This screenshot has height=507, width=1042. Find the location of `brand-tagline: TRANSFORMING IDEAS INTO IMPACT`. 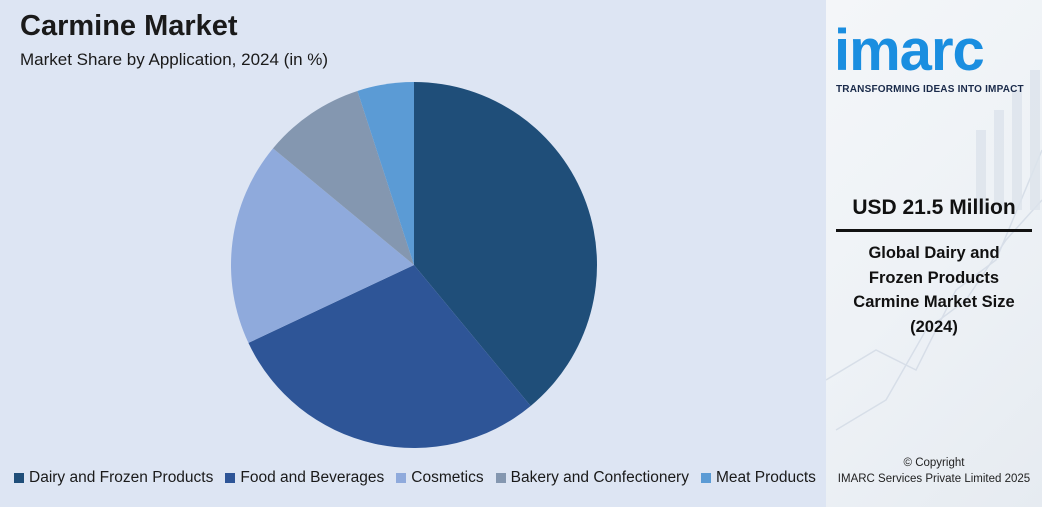

brand-tagline: TRANSFORMING IDEAS INTO IMPACT is located at coordinates (930, 89).